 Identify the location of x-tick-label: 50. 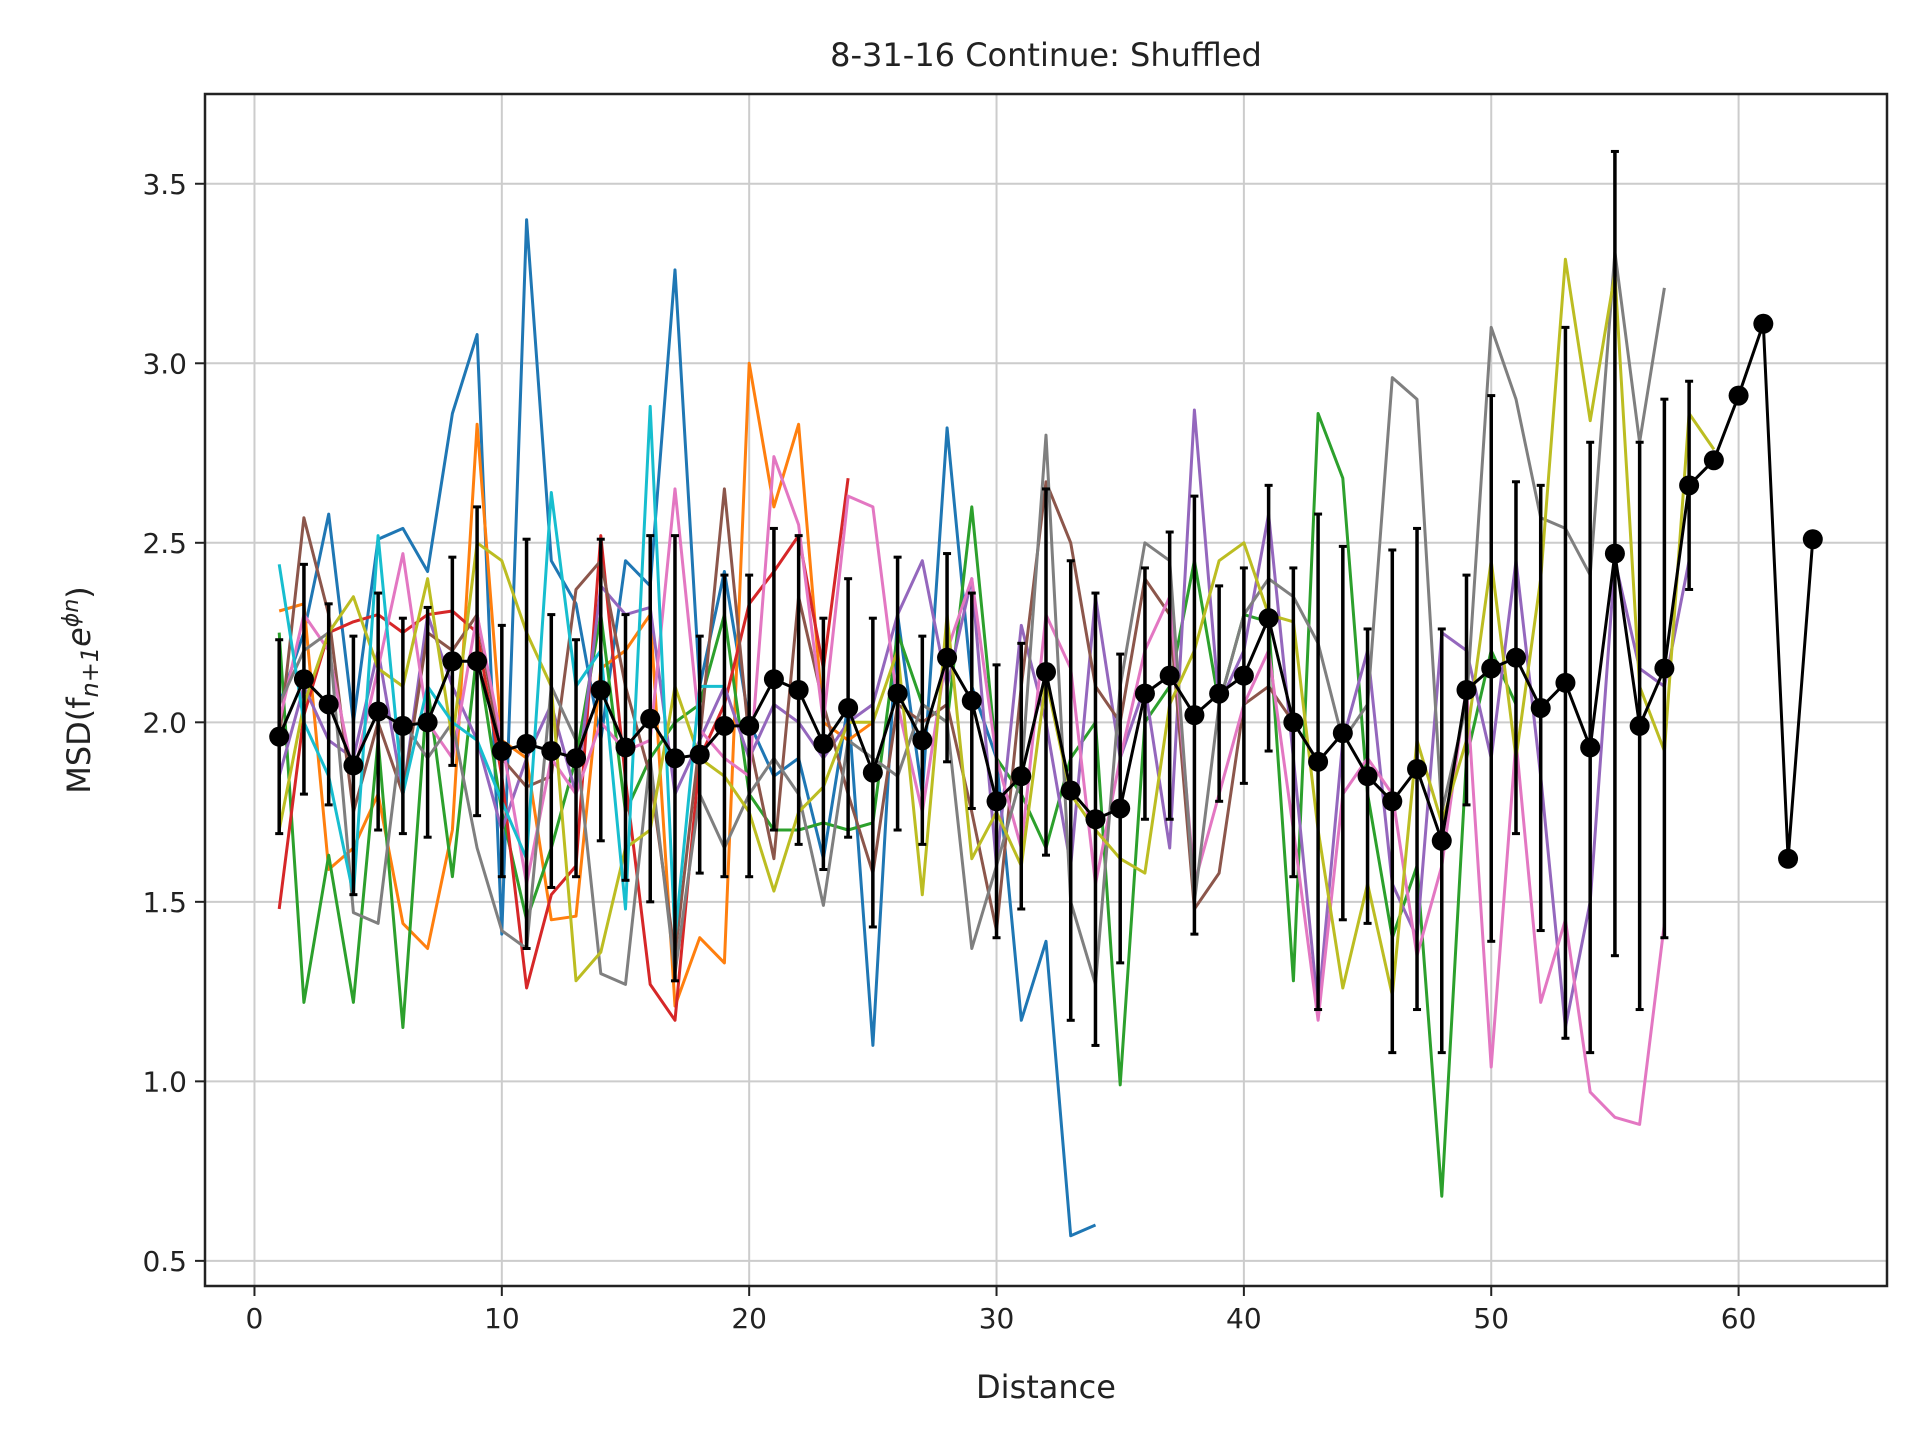
(1491, 1318).